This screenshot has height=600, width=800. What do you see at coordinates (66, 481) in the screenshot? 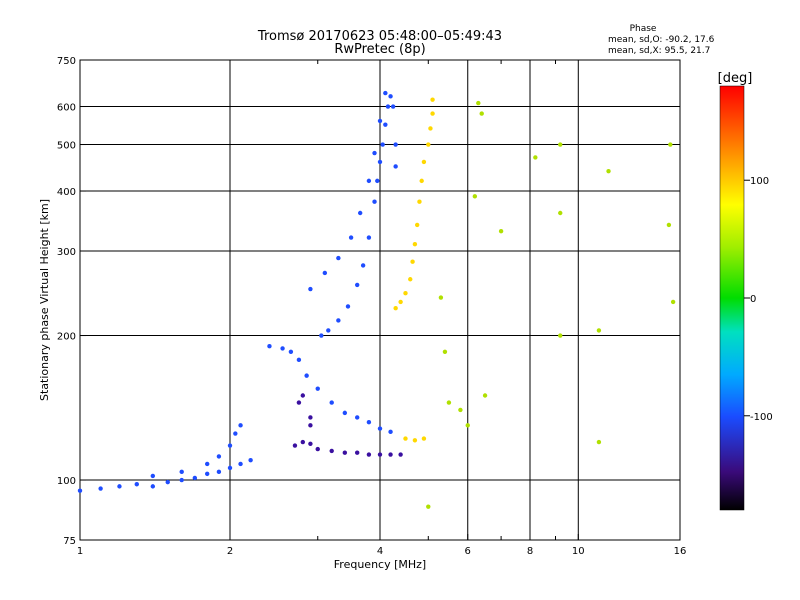
I see `y-tick-label: 100` at bounding box center [66, 481].